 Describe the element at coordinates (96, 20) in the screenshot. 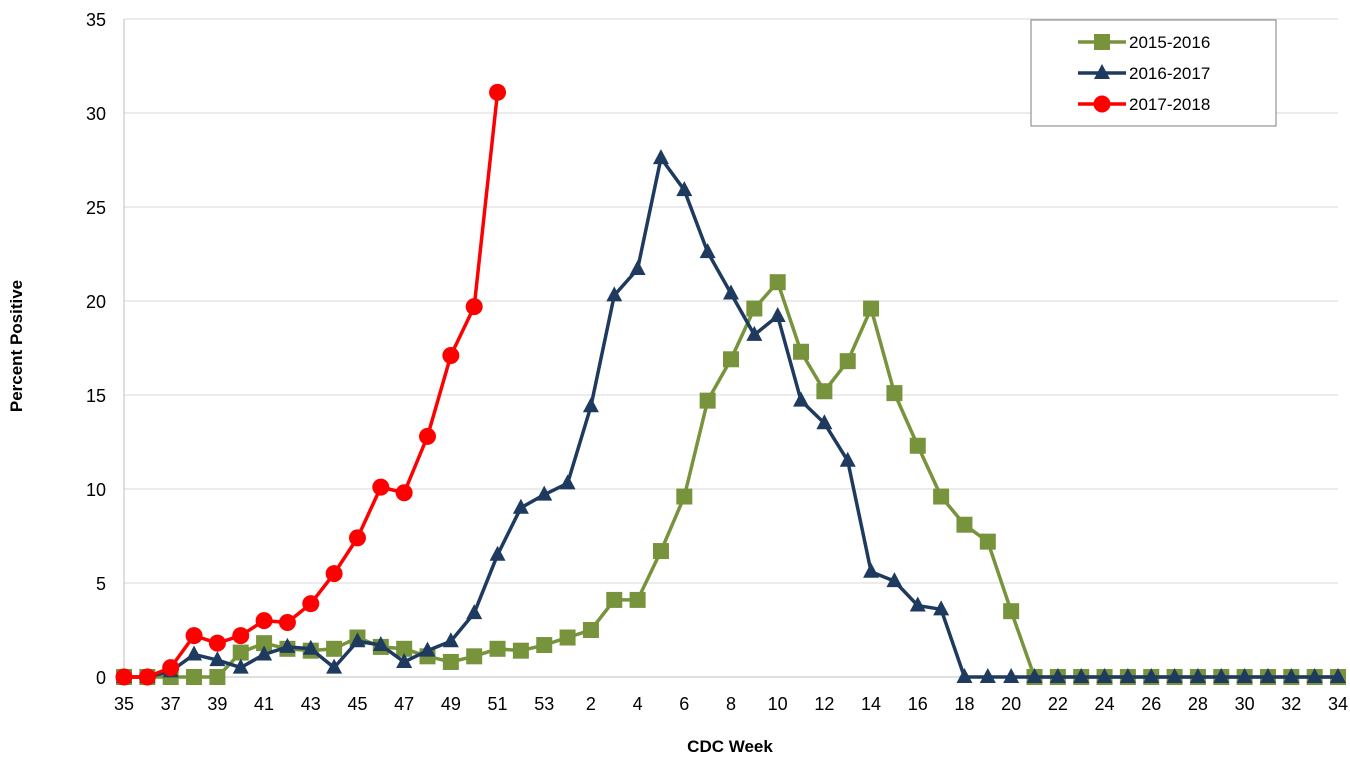

I see `y-tick-label: 35` at that location.